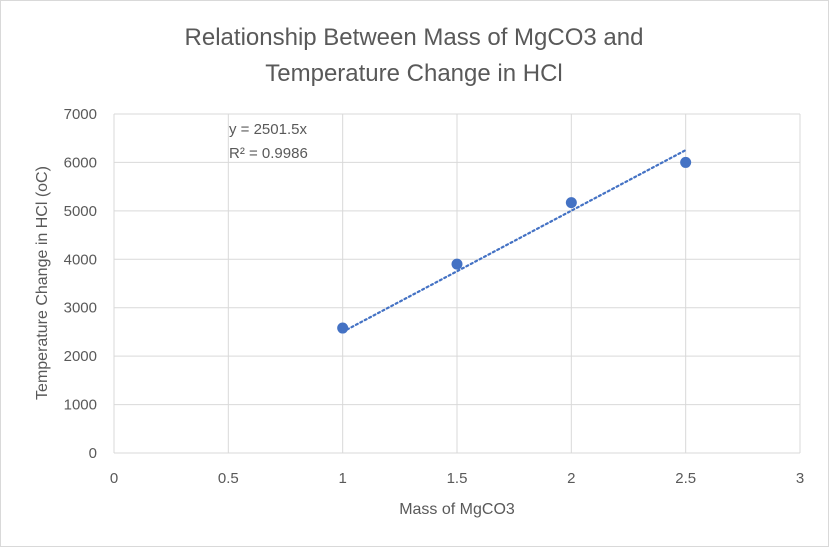 This screenshot has width=829, height=547. I want to click on y-tick-label: 3000, so click(80, 308).